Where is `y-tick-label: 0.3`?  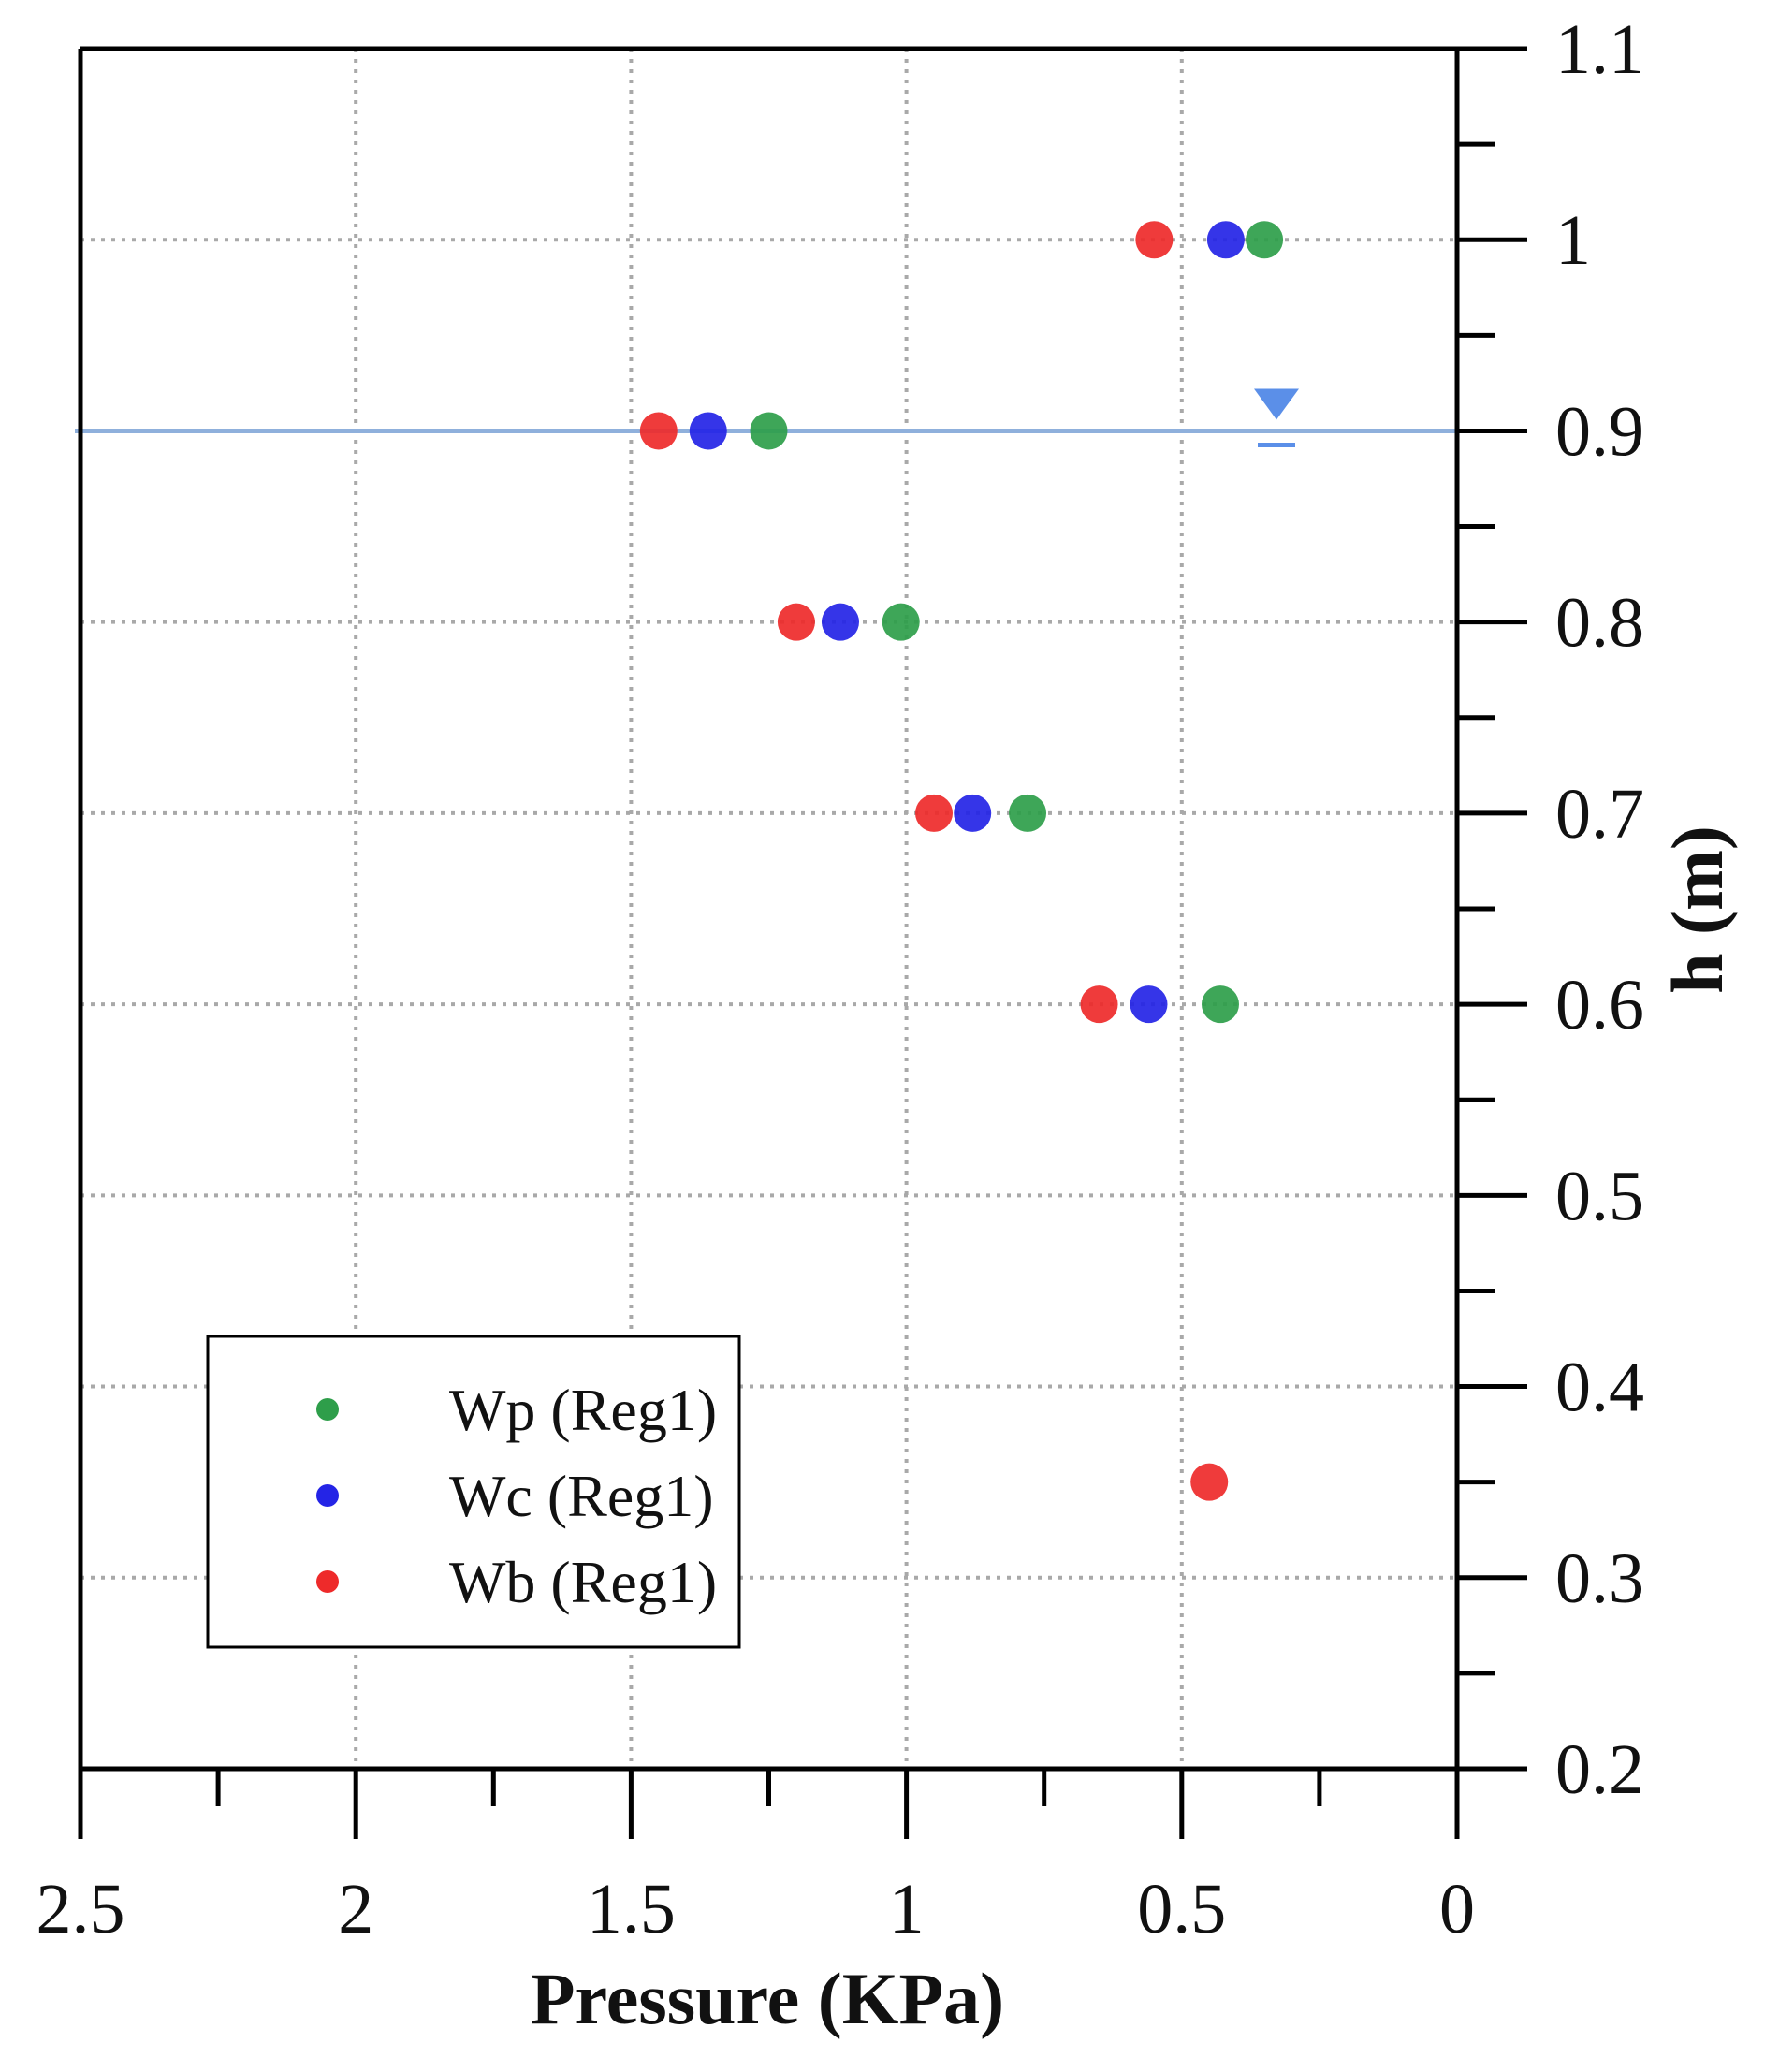
y-tick-label: 0.3 is located at coordinates (1599, 1578).